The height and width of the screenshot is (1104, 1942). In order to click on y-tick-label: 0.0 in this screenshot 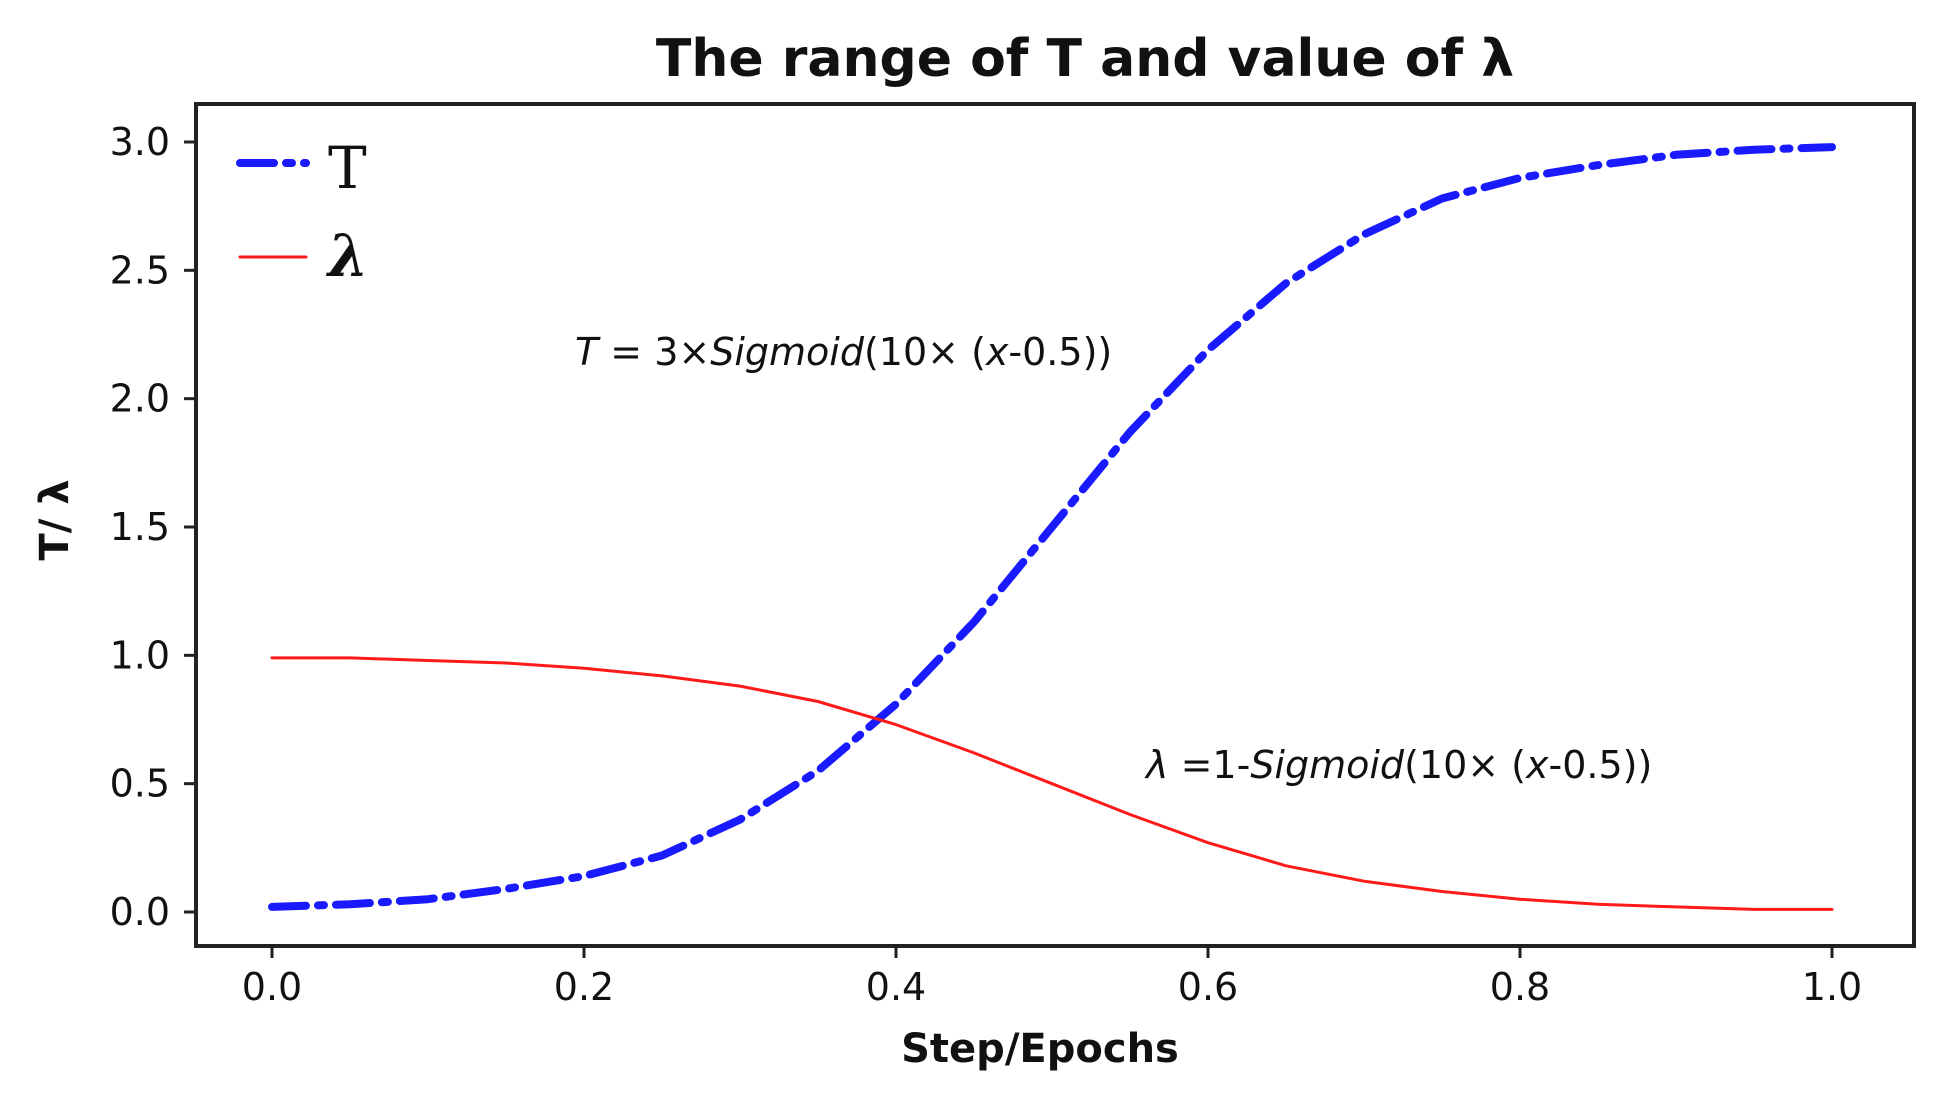, I will do `click(140, 912)`.